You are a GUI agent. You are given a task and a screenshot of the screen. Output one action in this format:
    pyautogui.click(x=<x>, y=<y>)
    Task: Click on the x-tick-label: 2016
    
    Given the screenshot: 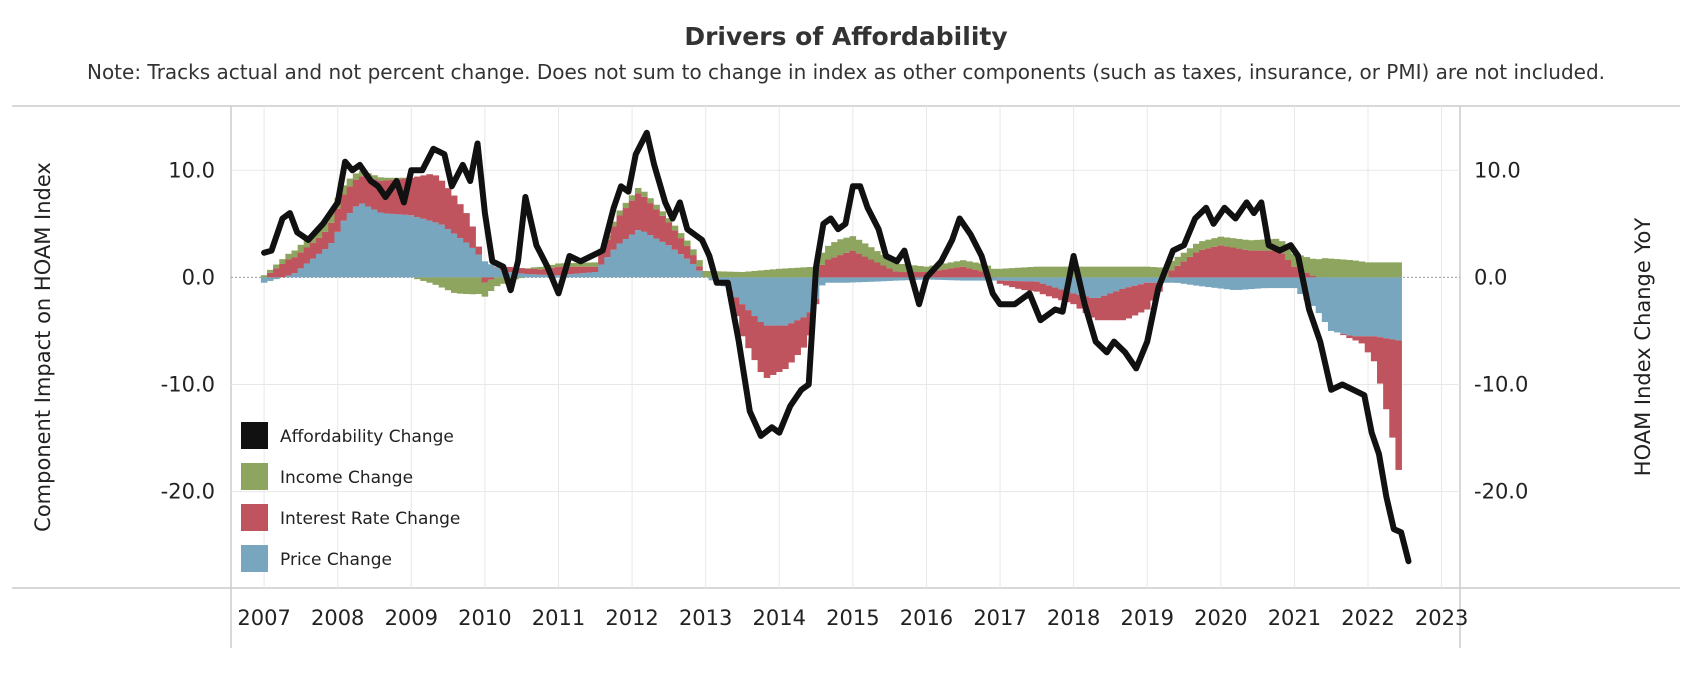 What is the action you would take?
    pyautogui.click(x=926, y=618)
    